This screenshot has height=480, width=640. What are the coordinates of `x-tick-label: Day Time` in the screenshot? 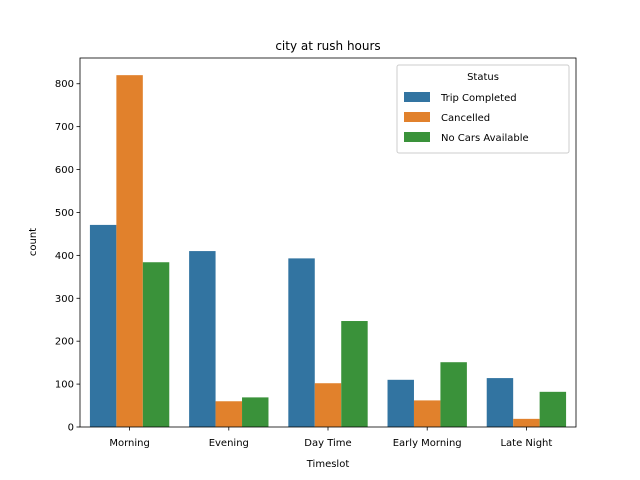 It's located at (327, 443).